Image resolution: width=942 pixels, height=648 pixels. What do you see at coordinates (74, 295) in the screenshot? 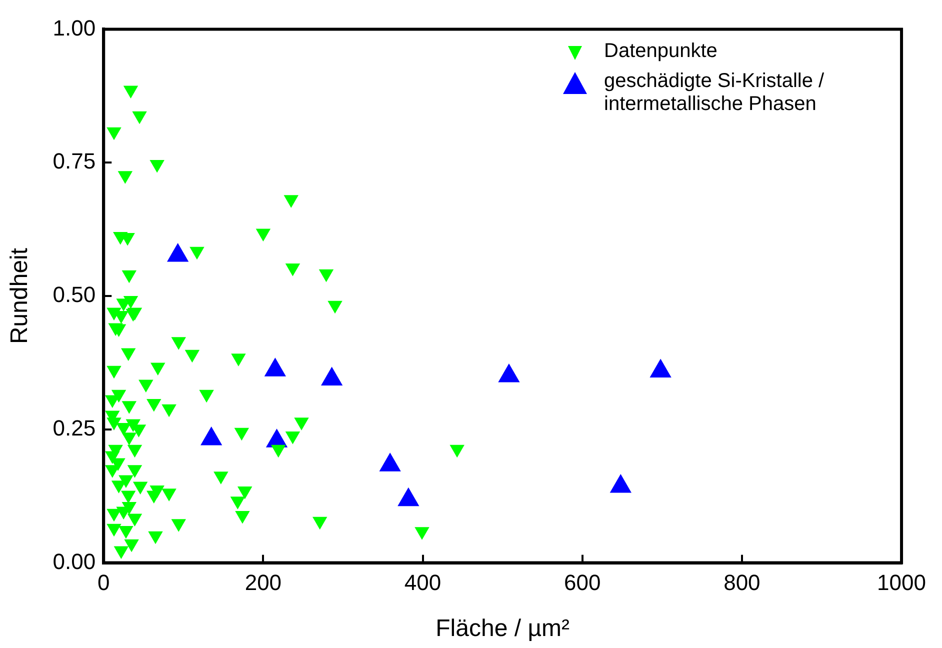
I see `y-tick-label: 0.50` at bounding box center [74, 295].